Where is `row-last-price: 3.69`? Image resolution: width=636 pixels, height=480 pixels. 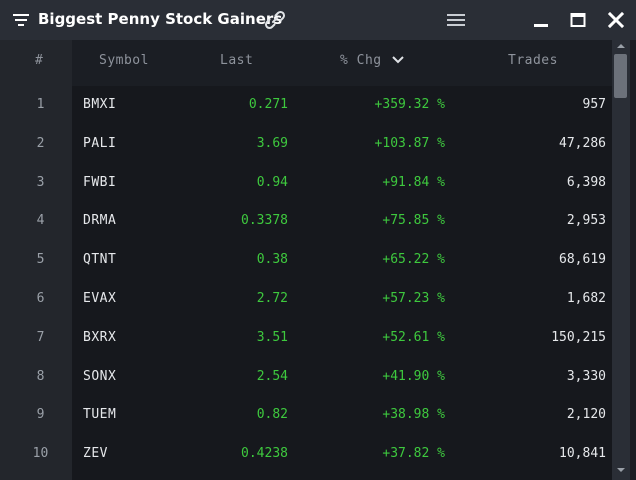 row-last-price: 3.69 is located at coordinates (272, 143).